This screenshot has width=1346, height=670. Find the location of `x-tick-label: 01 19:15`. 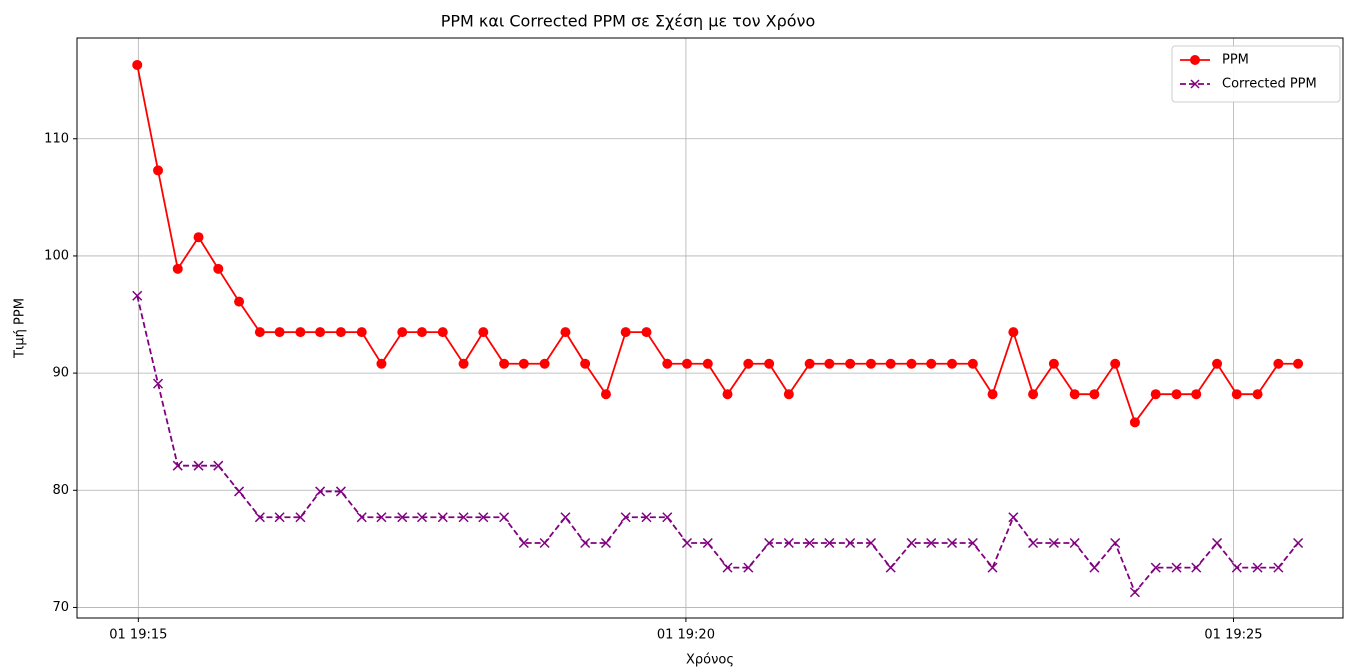

x-tick-label: 01 19:15 is located at coordinates (138, 635).